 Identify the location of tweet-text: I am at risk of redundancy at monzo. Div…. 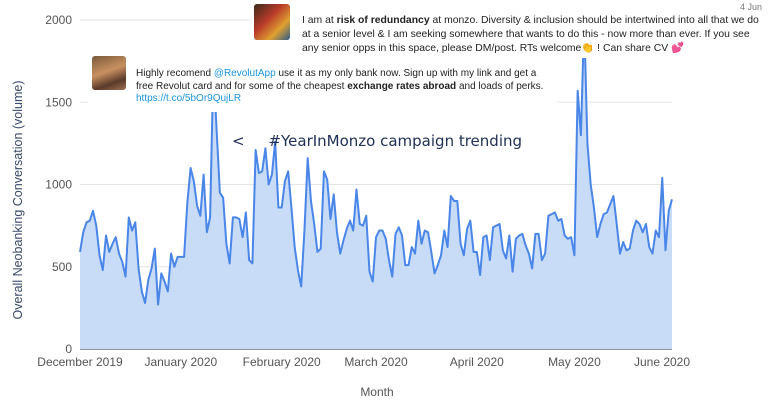
(530, 34).